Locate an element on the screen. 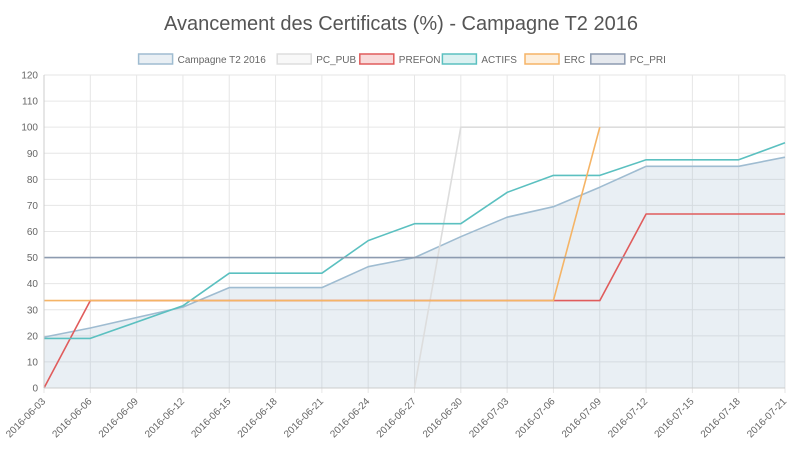 Image resolution: width=803 pixels, height=459 pixels. y-tick-label: 10 is located at coordinates (33, 362).